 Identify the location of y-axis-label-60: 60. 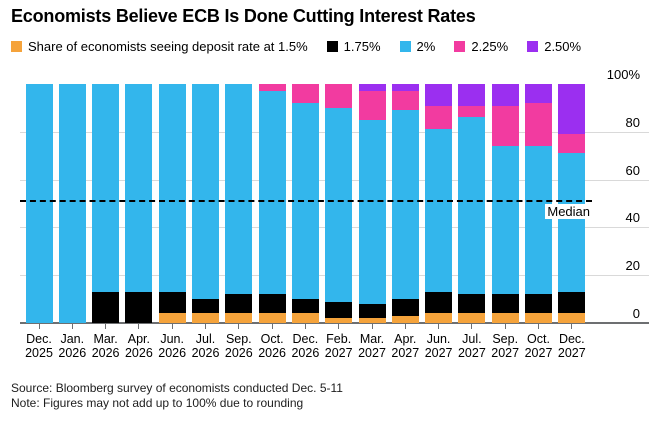
(632, 170).